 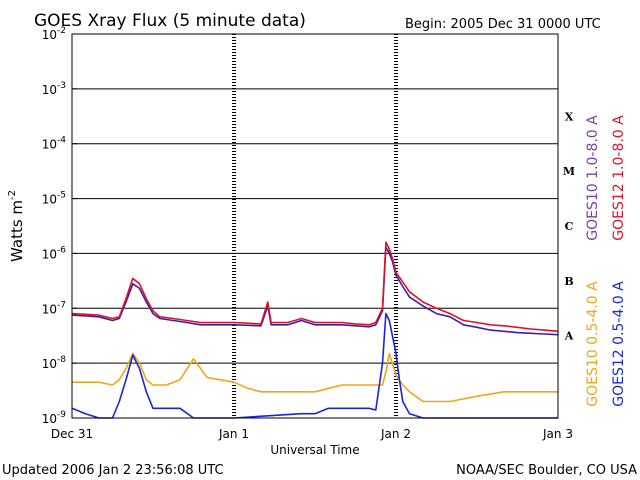 I want to click on y-tick-label: 10⁻⁷, so click(x=54, y=308).